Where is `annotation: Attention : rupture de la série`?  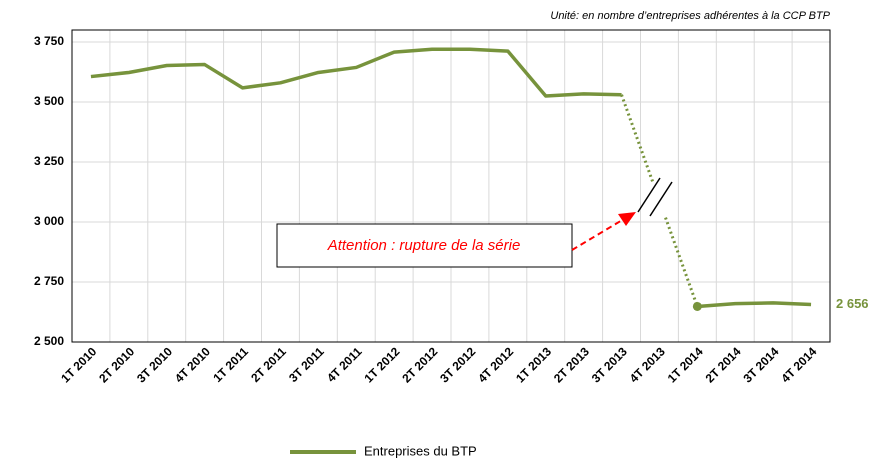
annotation: Attention : rupture de la série is located at coordinates (424, 245).